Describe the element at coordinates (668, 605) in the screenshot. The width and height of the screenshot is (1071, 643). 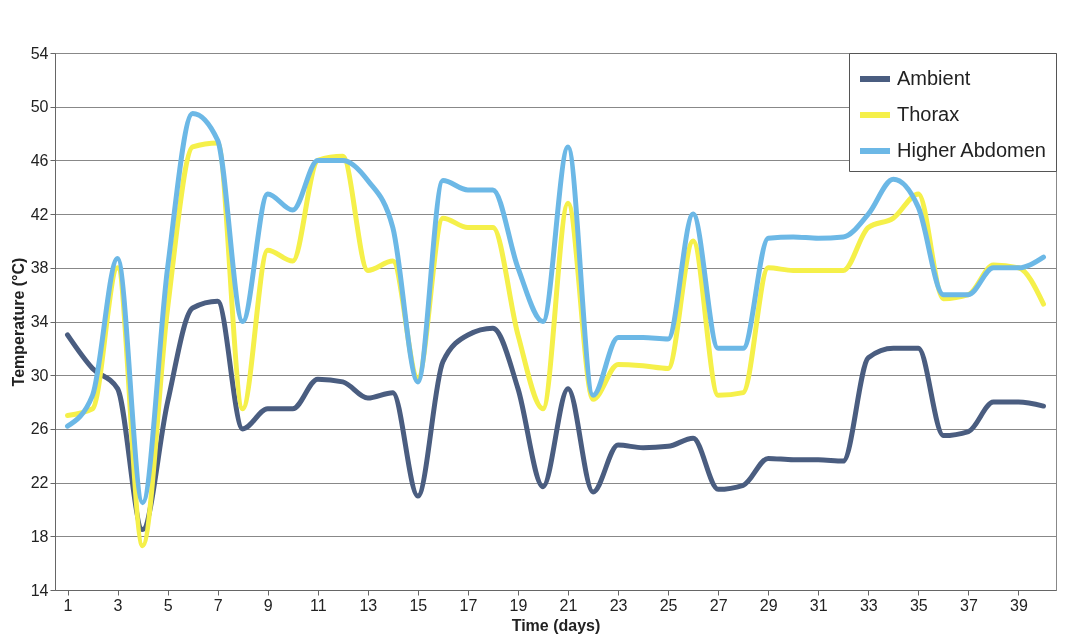
I see `x-tick-label: 25` at that location.